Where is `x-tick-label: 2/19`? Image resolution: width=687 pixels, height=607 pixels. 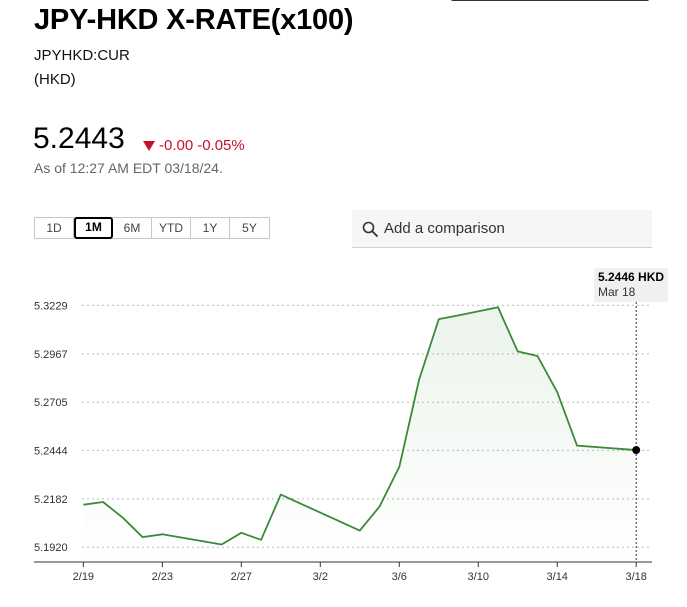
x-tick-label: 2/19 is located at coordinates (83, 577).